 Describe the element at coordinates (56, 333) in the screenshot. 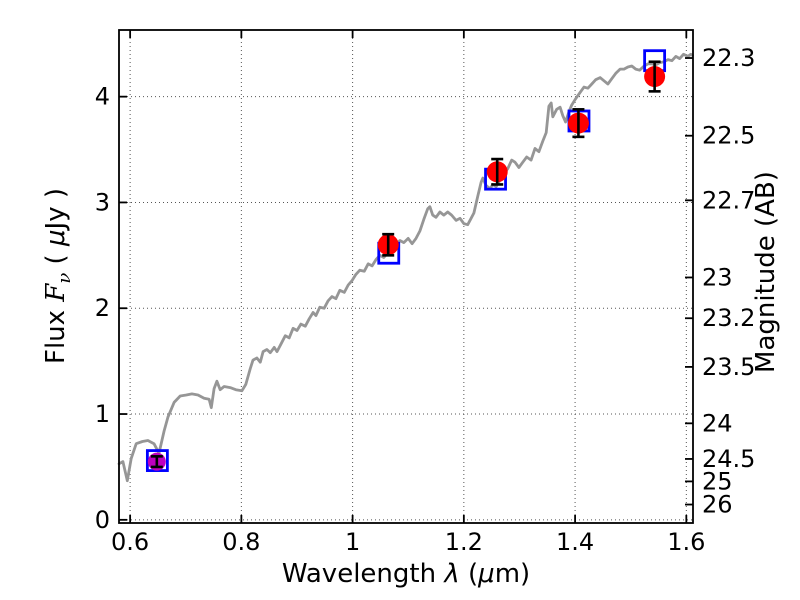

I see `flux-label-text: Flux` at that location.